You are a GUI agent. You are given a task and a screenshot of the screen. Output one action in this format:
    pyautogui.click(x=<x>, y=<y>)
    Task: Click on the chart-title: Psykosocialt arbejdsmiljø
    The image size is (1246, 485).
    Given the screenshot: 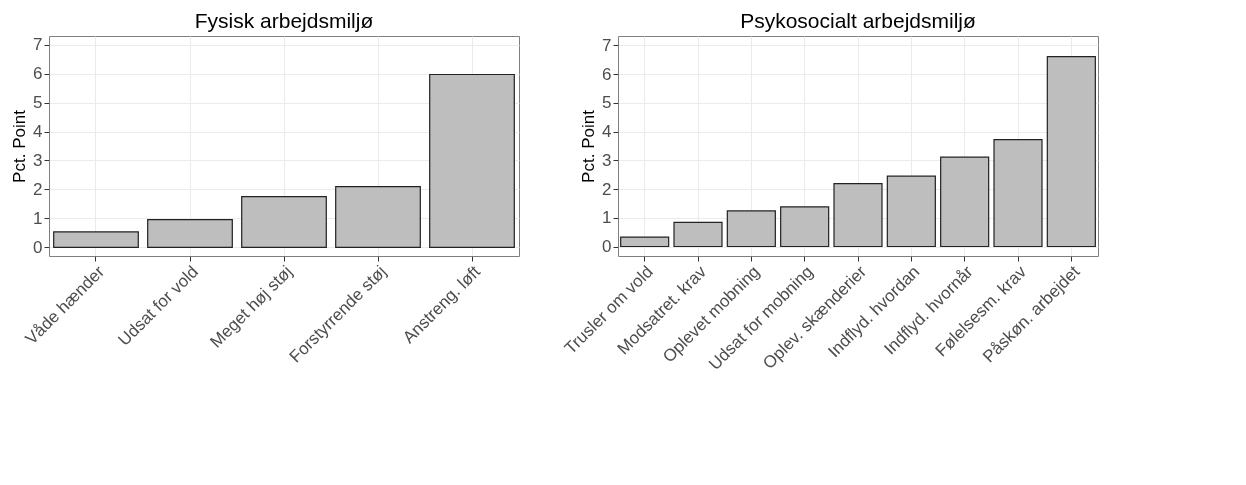 What is the action you would take?
    pyautogui.click(x=858, y=20)
    